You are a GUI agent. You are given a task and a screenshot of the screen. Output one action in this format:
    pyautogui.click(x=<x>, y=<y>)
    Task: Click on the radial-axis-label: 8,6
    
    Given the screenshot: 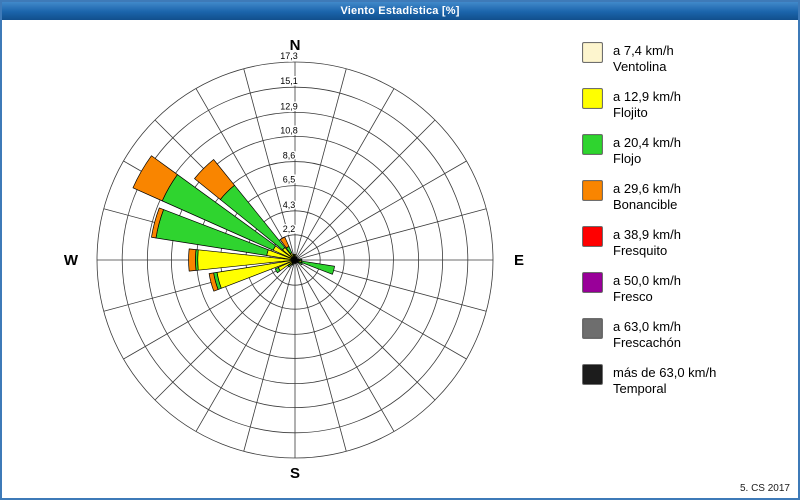 What is the action you would take?
    pyautogui.click(x=289, y=156)
    